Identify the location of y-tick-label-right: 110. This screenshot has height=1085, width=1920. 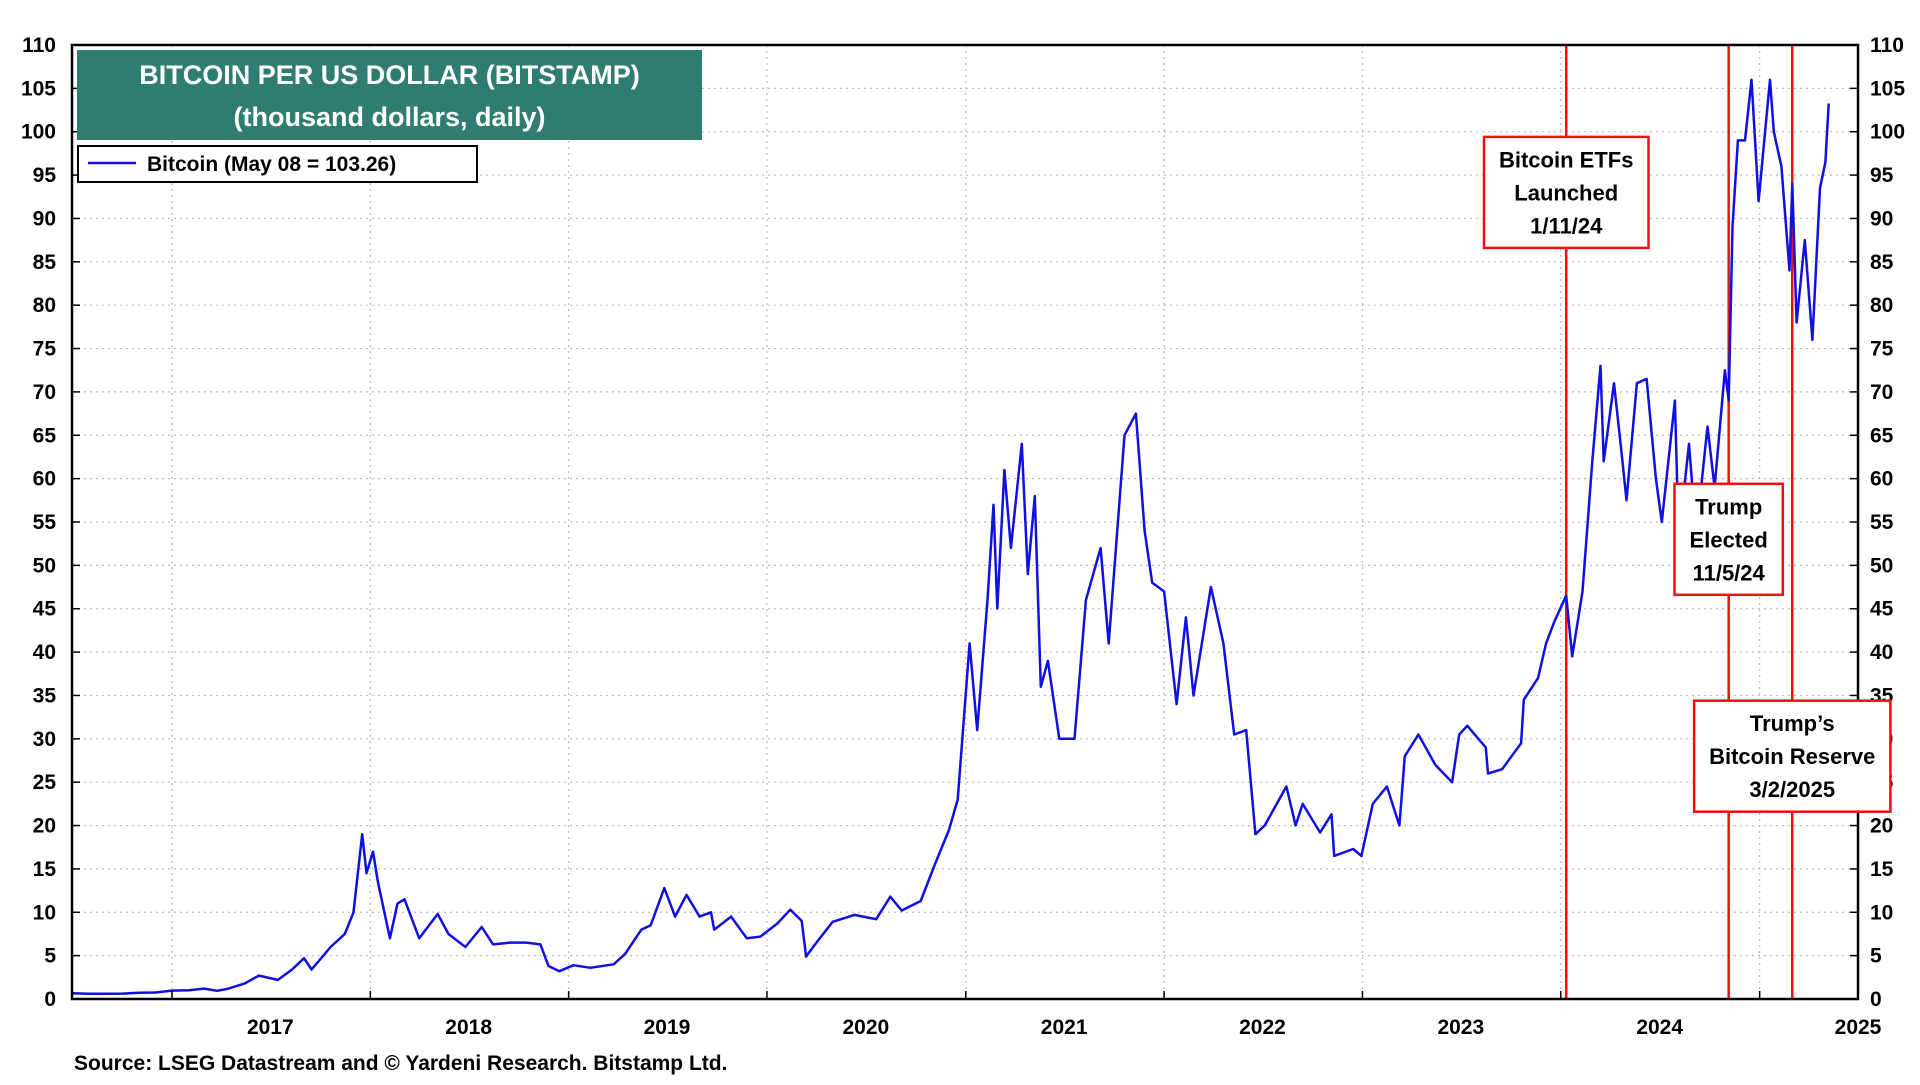
(1887, 45).